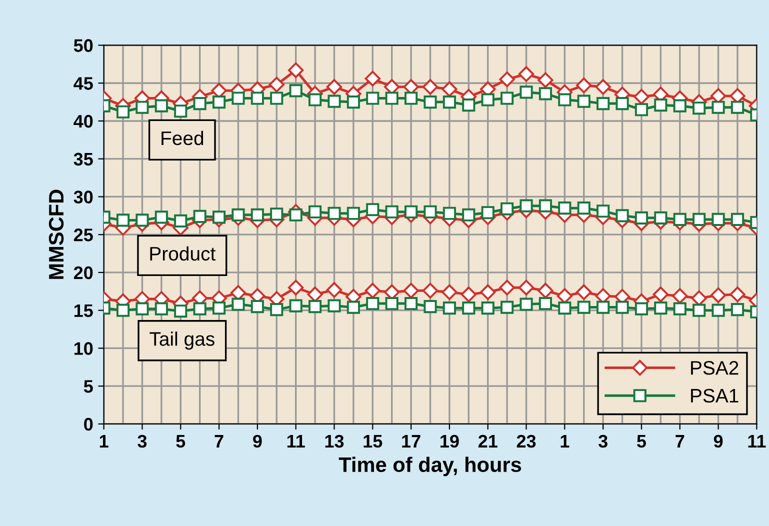 This screenshot has width=769, height=526. Describe the element at coordinates (56, 234) in the screenshot. I see `y-axis-title: MMSCFD` at that location.